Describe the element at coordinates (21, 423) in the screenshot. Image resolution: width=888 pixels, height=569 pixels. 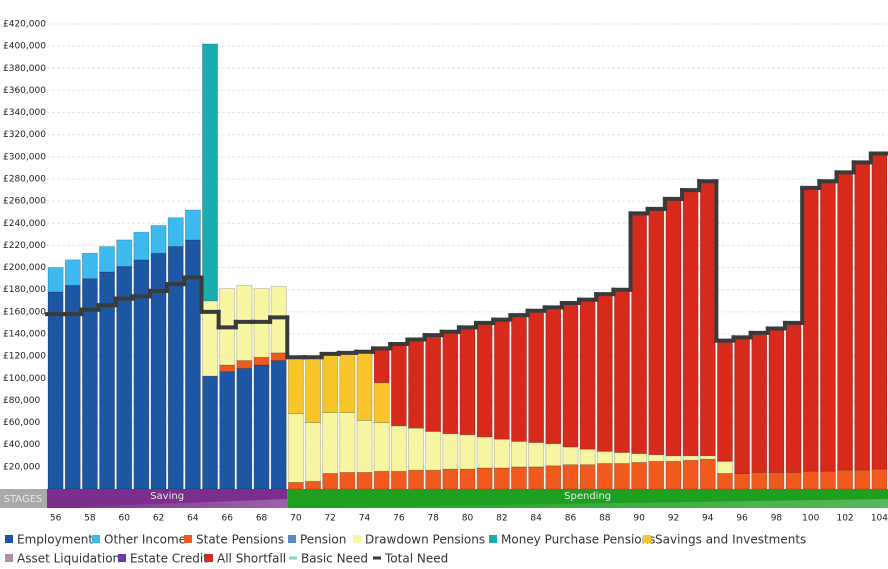
I see `y-tick-label: £60,000` at that location.